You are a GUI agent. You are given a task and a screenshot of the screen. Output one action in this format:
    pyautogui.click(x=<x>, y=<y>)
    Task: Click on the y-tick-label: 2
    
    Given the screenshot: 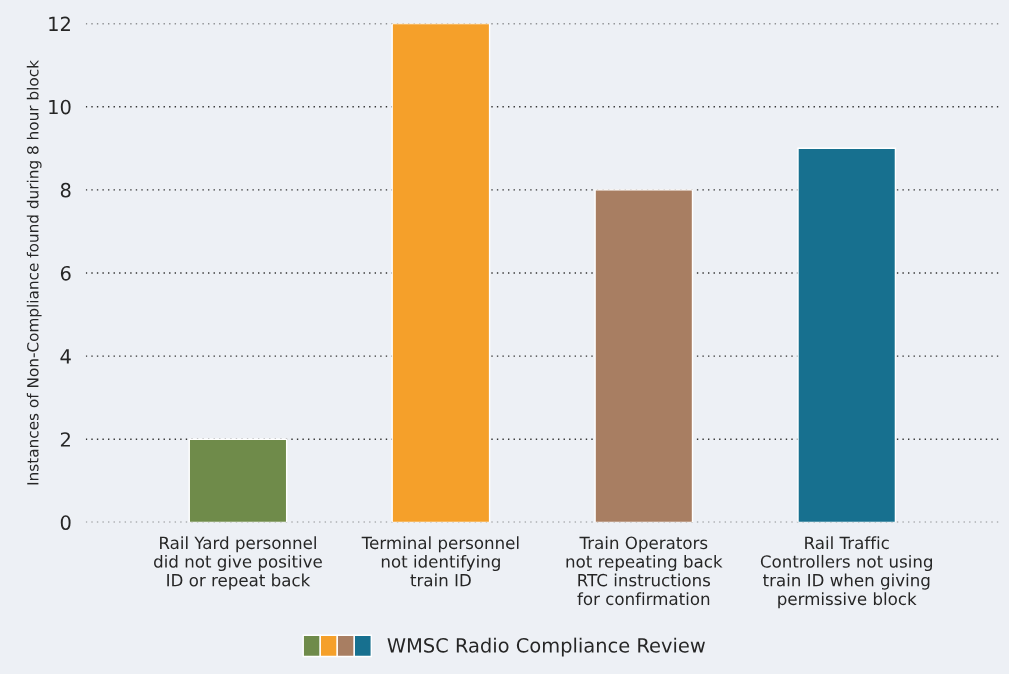 What is the action you would take?
    pyautogui.click(x=65, y=439)
    